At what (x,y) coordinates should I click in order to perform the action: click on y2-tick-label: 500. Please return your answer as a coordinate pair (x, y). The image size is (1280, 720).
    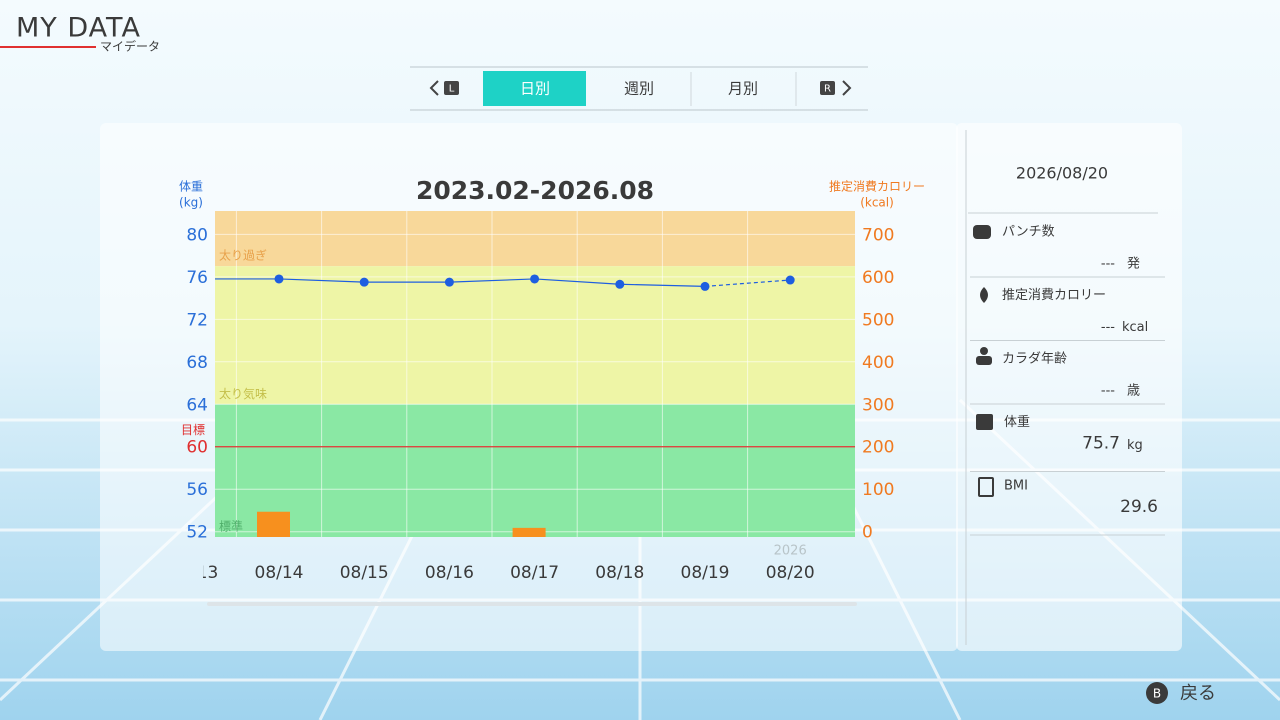
    Looking at the image, I should click on (878, 320).